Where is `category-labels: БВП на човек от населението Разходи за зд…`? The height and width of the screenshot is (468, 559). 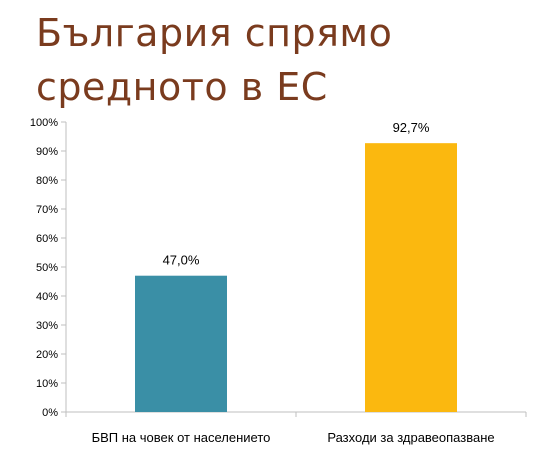
category-labels: БВП на човек от населението Разходи за зд… is located at coordinates (293, 437).